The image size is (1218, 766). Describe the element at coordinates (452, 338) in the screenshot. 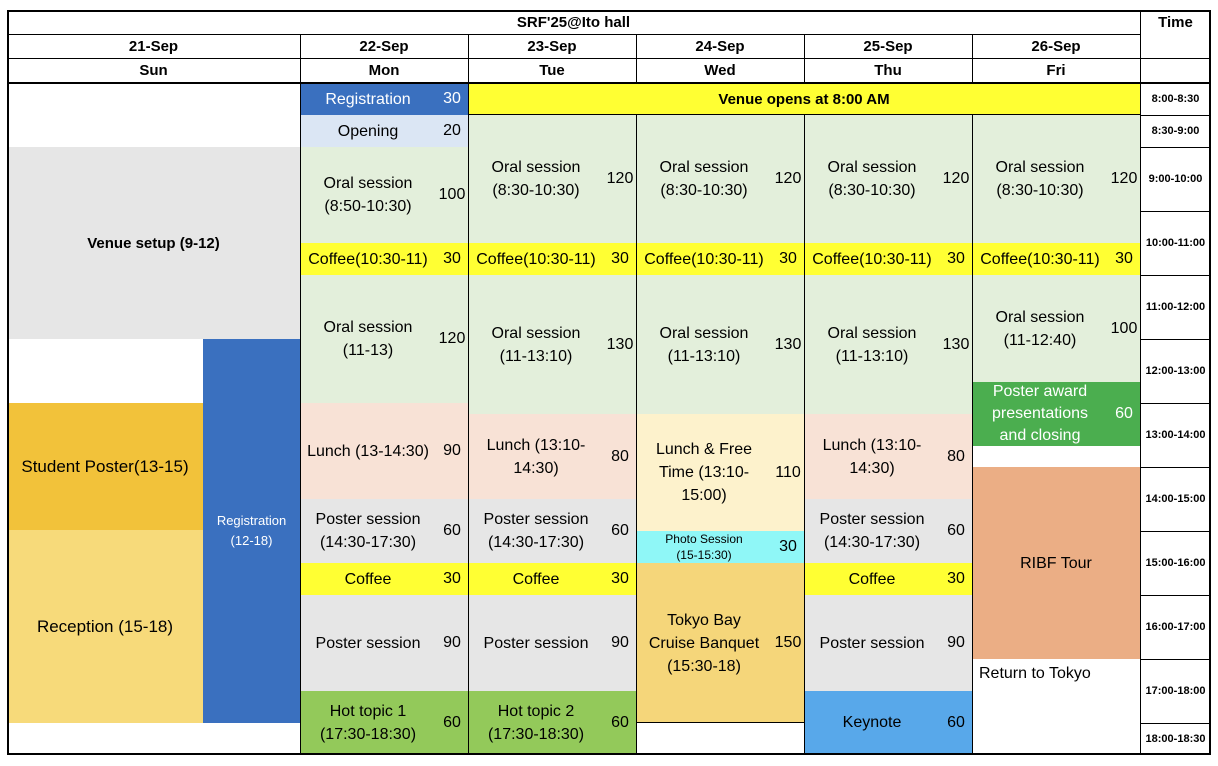

I see `mon-oral2-min: 120` at that location.